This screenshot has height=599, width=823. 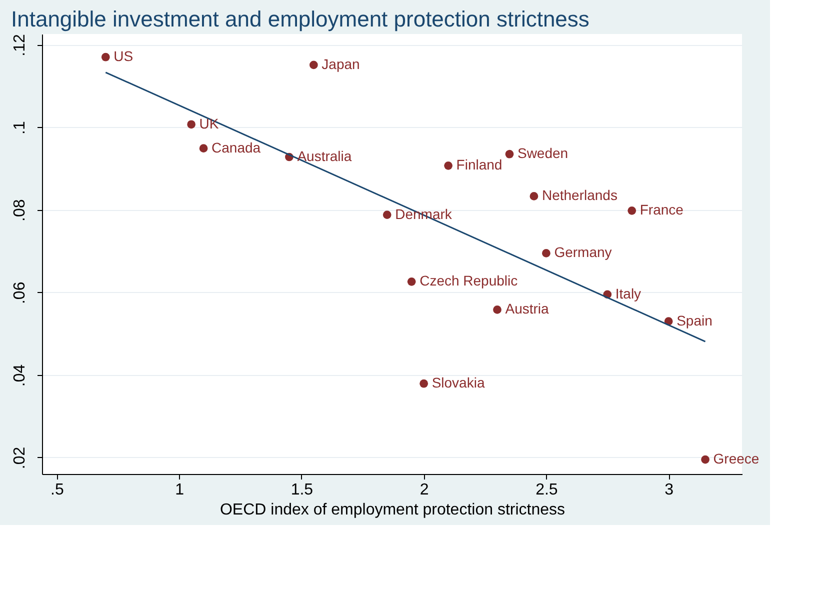 What do you see at coordinates (583, 252) in the screenshot?
I see `annotation: Germany` at bounding box center [583, 252].